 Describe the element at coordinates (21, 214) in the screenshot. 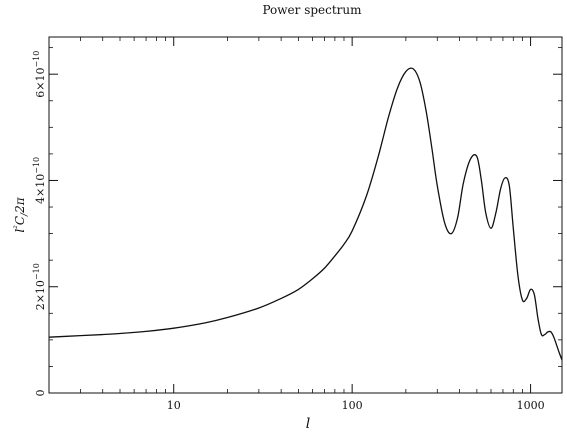

I see `y-axis-label: l²C/2π` at that location.